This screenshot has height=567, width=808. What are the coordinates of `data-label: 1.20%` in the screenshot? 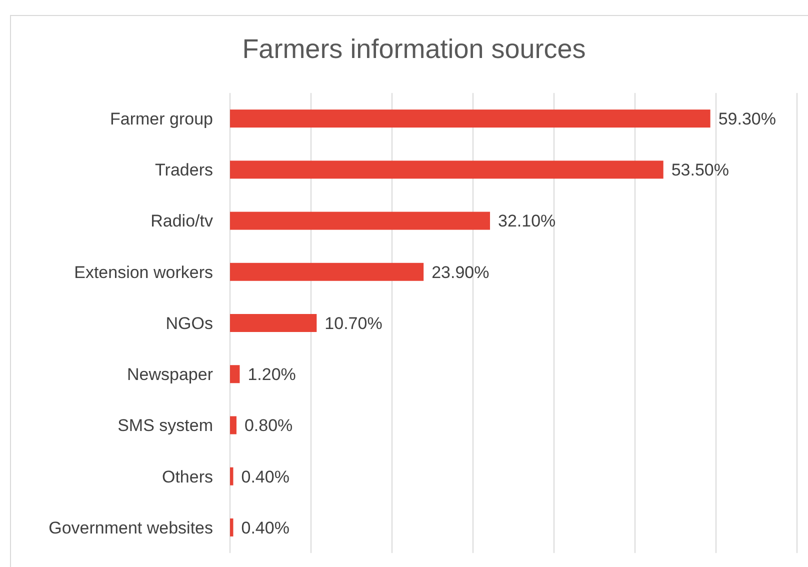 It's located at (272, 374).